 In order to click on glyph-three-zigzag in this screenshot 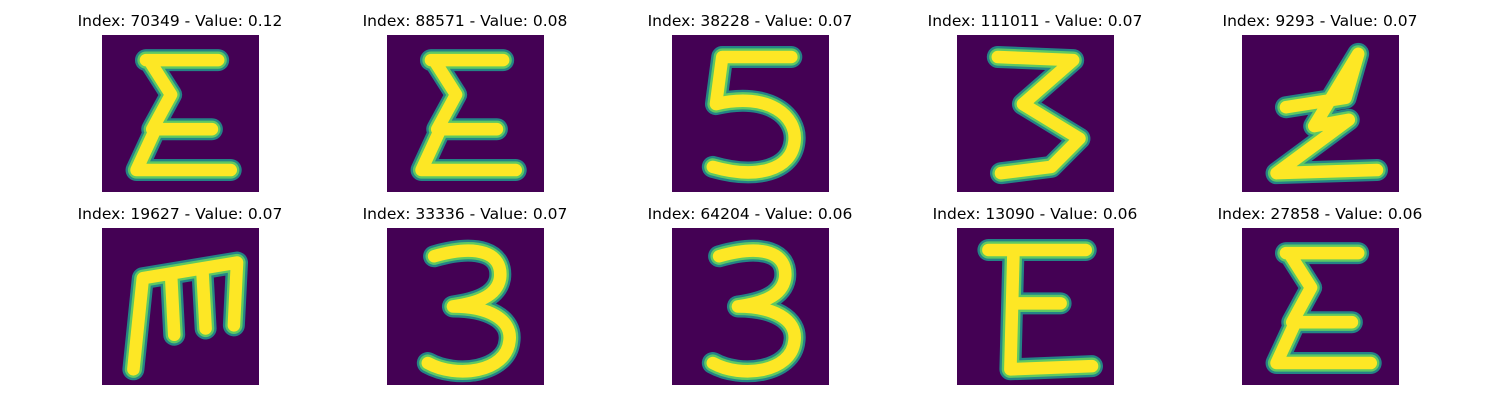, I will do `click(1038, 115)`.